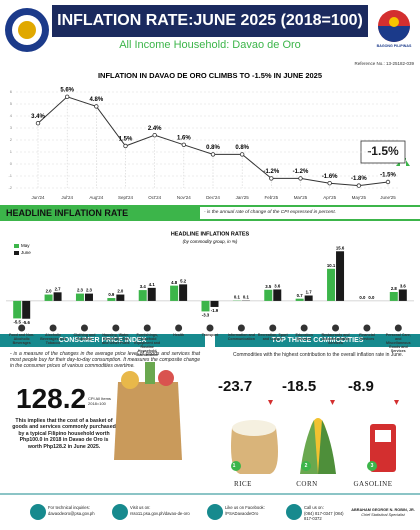 The image size is (420, 530). What do you see at coordinates (317, 340) in the screenshot?
I see `top3-band` at bounding box center [317, 340].